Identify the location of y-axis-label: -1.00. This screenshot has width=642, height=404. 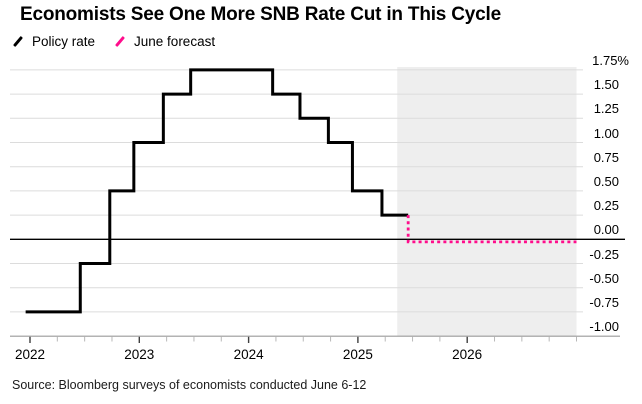
(604, 327).